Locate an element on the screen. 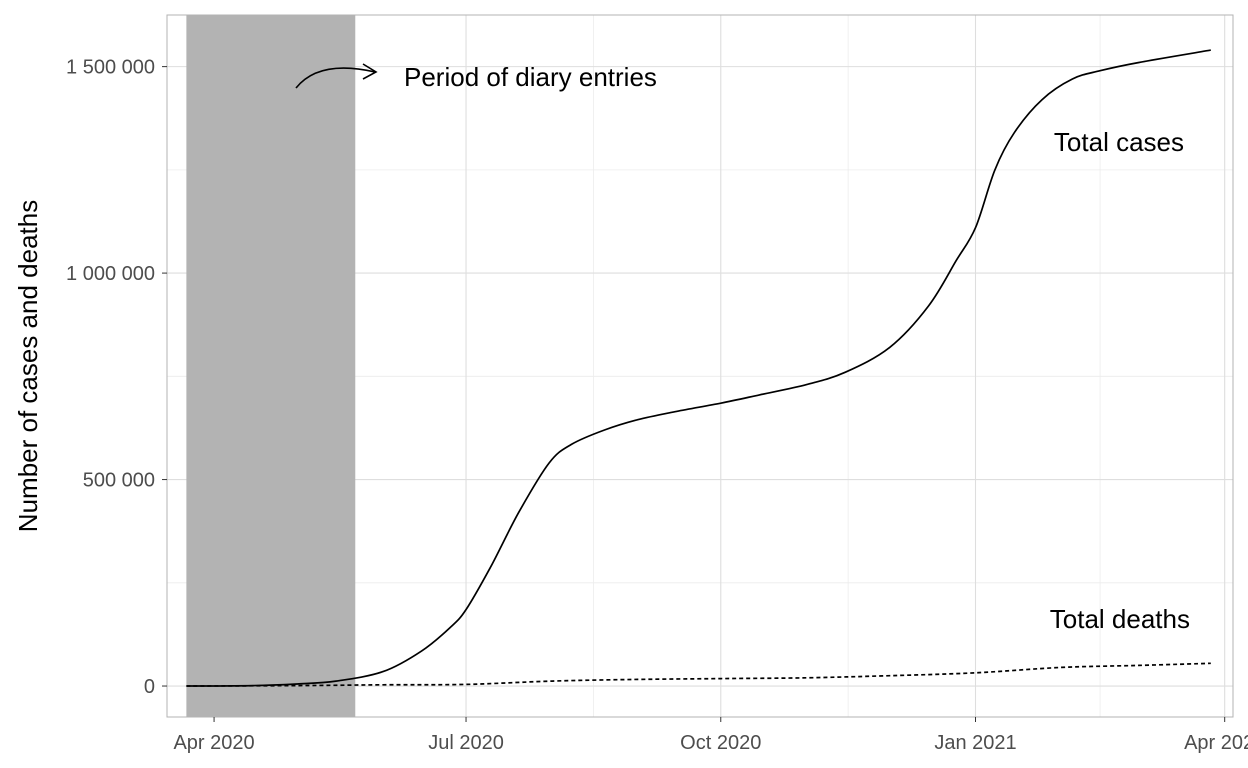 The image size is (1248, 768). diary-period-label: Period of diary entries is located at coordinates (530, 77).